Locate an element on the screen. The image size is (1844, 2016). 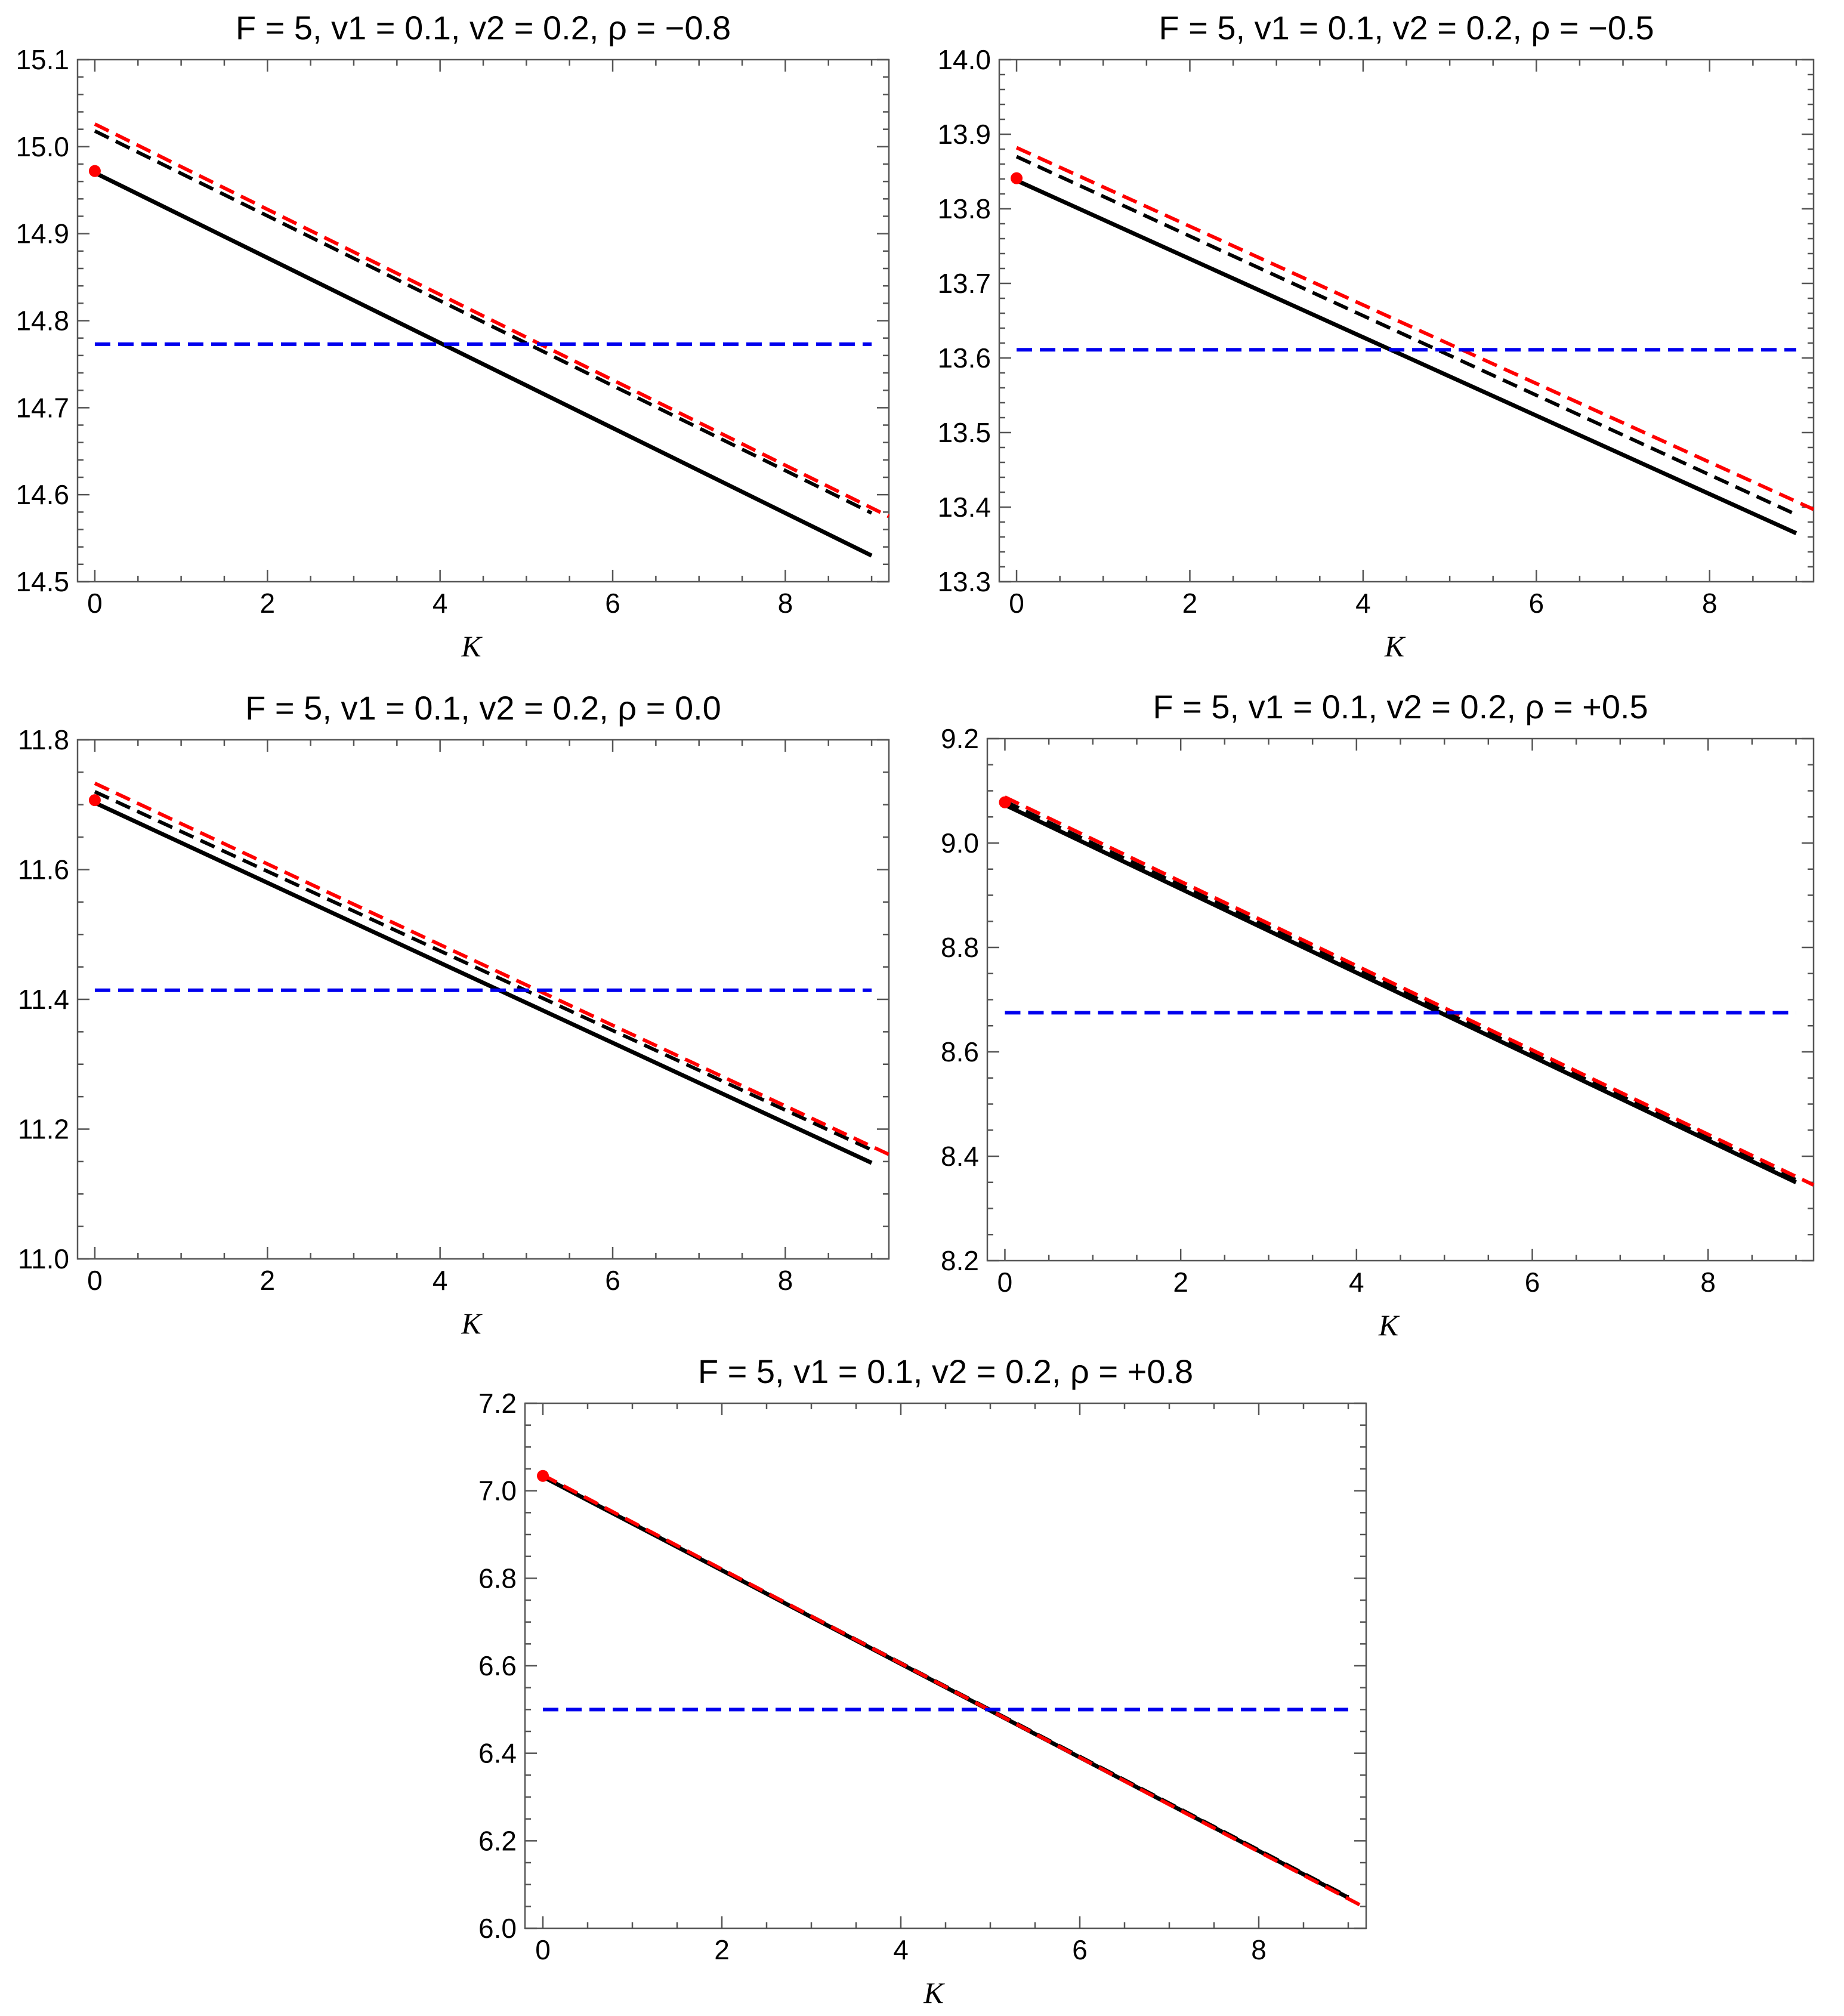
y-tick-label: 14.5 is located at coordinates (42, 581).